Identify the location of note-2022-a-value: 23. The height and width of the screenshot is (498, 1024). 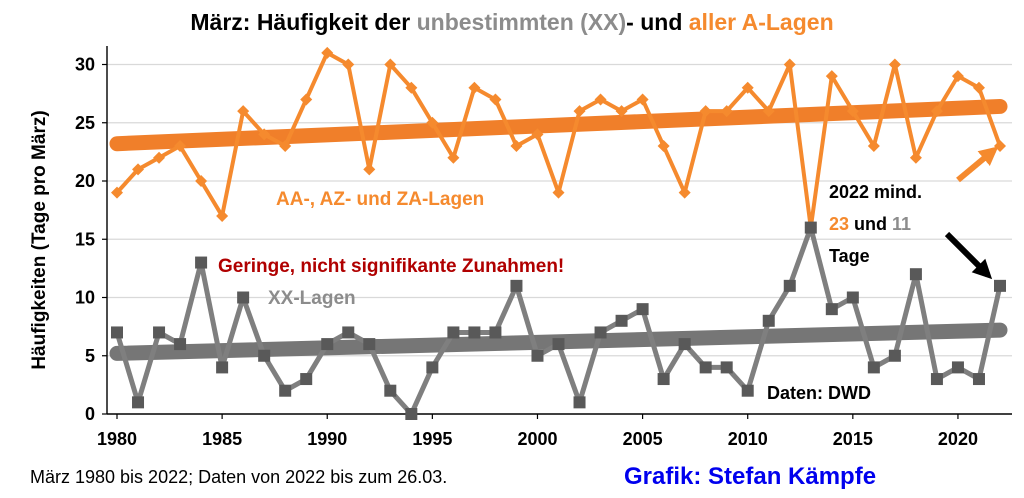
(839, 224).